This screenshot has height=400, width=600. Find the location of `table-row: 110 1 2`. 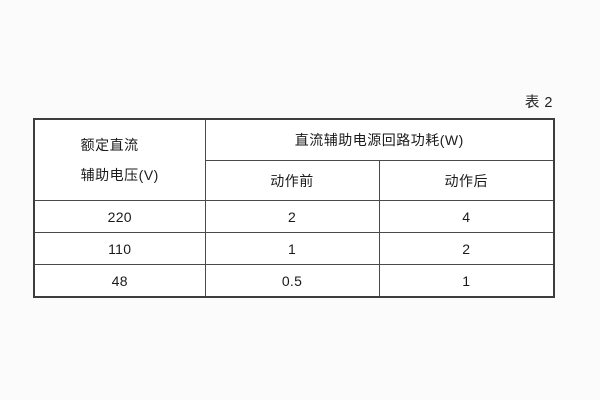

table-row: 110 1 2 is located at coordinates (294, 248).